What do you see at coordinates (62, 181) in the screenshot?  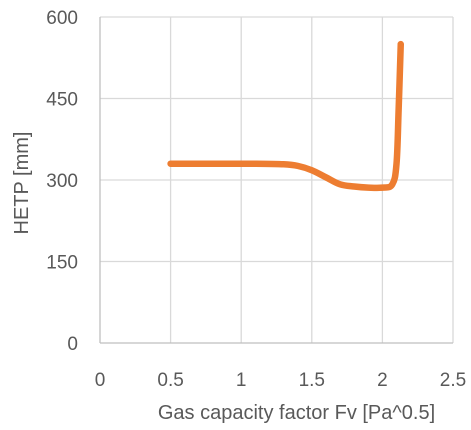 I see `y-tick-label: 300` at bounding box center [62, 181].